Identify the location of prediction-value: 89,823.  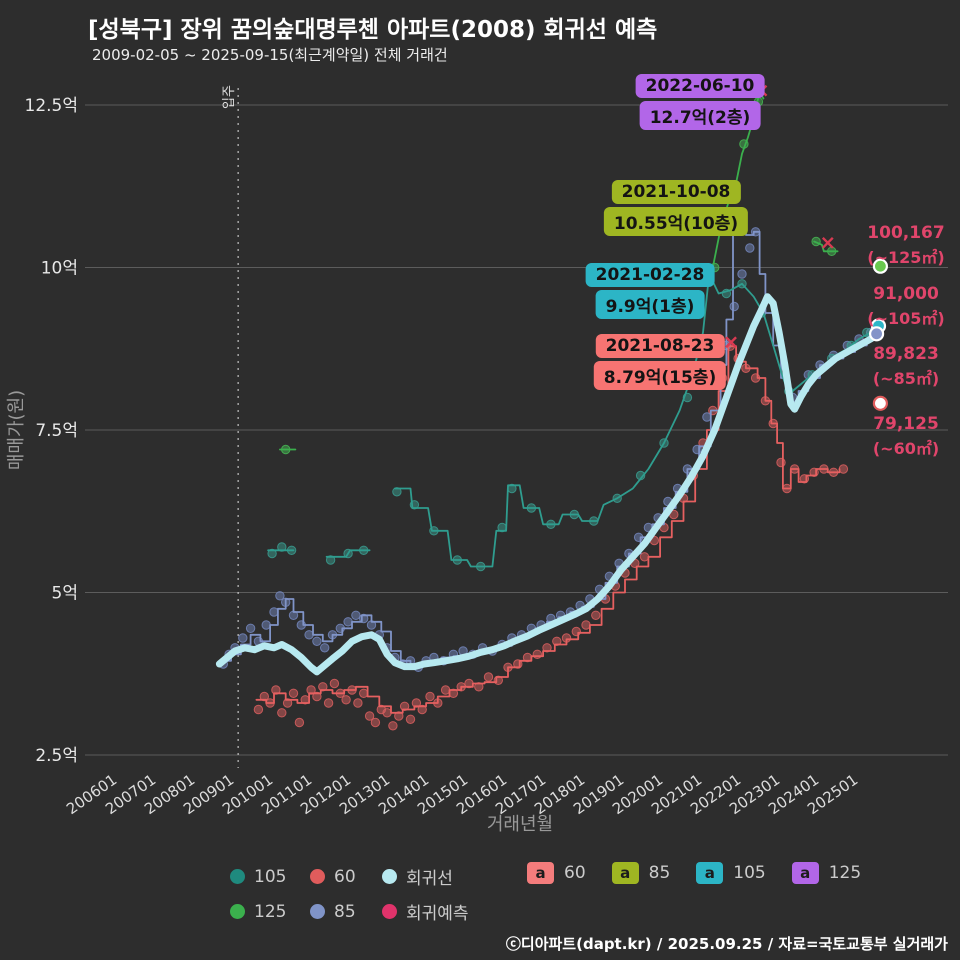
(906, 354).